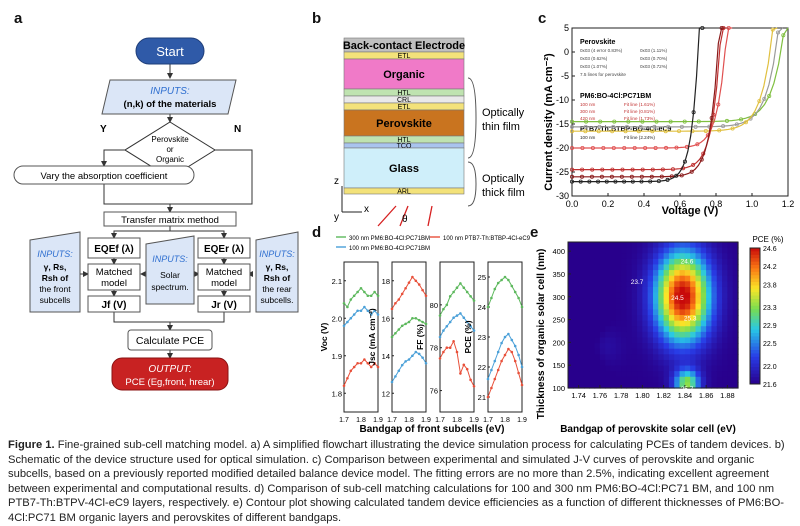 Image resolution: width=800 pixels, height=526 pixels. What do you see at coordinates (770, 285) in the screenshot?
I see `e-colorbar-tick: 23.8` at bounding box center [770, 285].